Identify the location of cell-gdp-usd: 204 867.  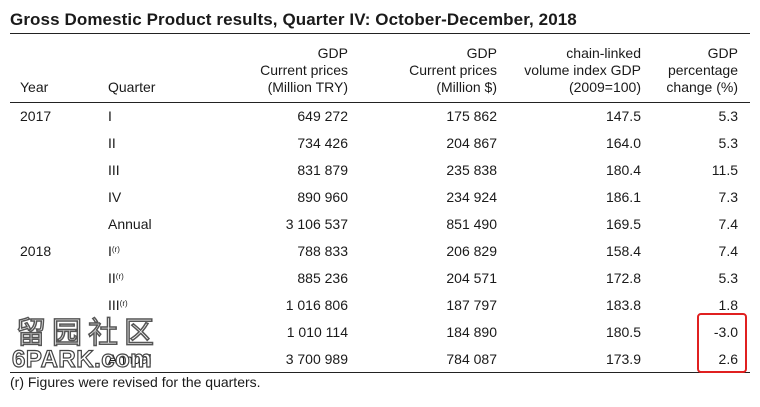
(471, 143).